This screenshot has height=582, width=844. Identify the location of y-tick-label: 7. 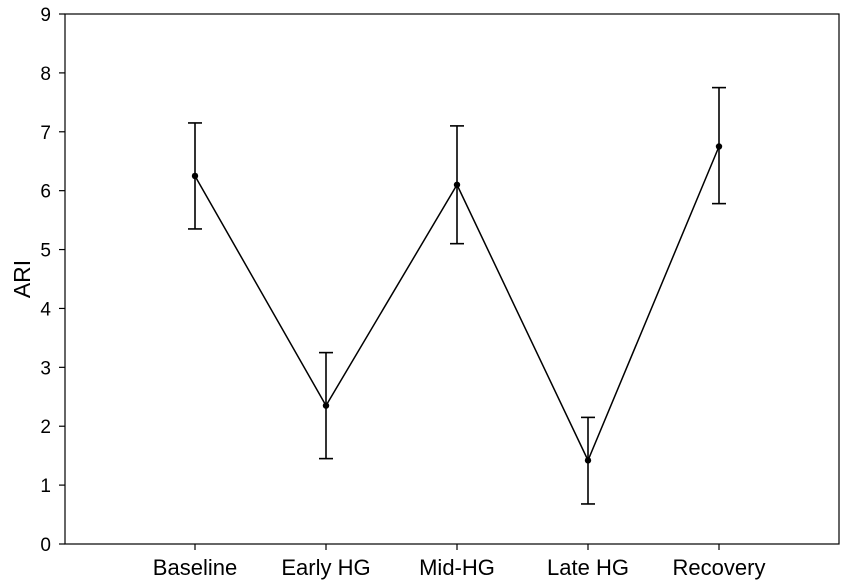
(45, 133).